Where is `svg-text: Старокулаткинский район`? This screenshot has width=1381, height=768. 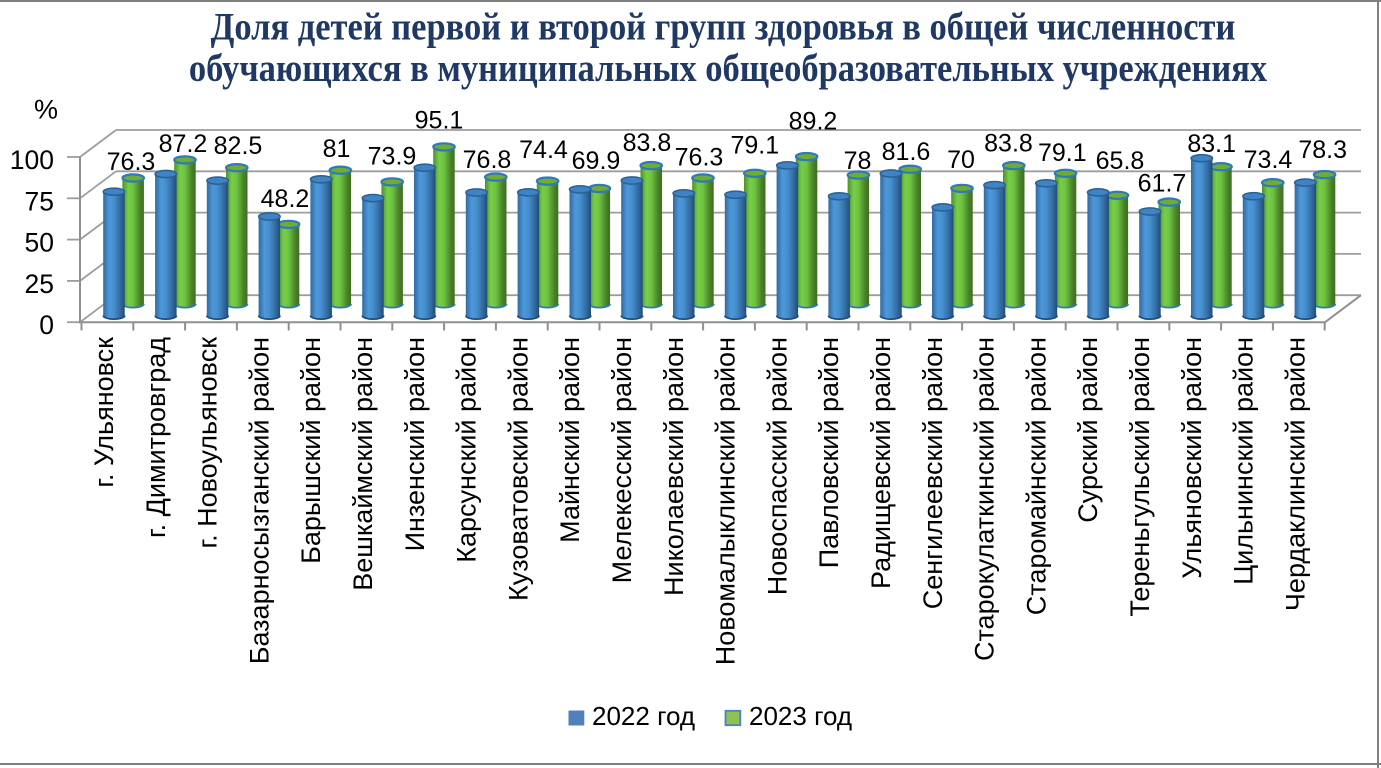 svg-text: Старокулаткинский район is located at coordinates (985, 499).